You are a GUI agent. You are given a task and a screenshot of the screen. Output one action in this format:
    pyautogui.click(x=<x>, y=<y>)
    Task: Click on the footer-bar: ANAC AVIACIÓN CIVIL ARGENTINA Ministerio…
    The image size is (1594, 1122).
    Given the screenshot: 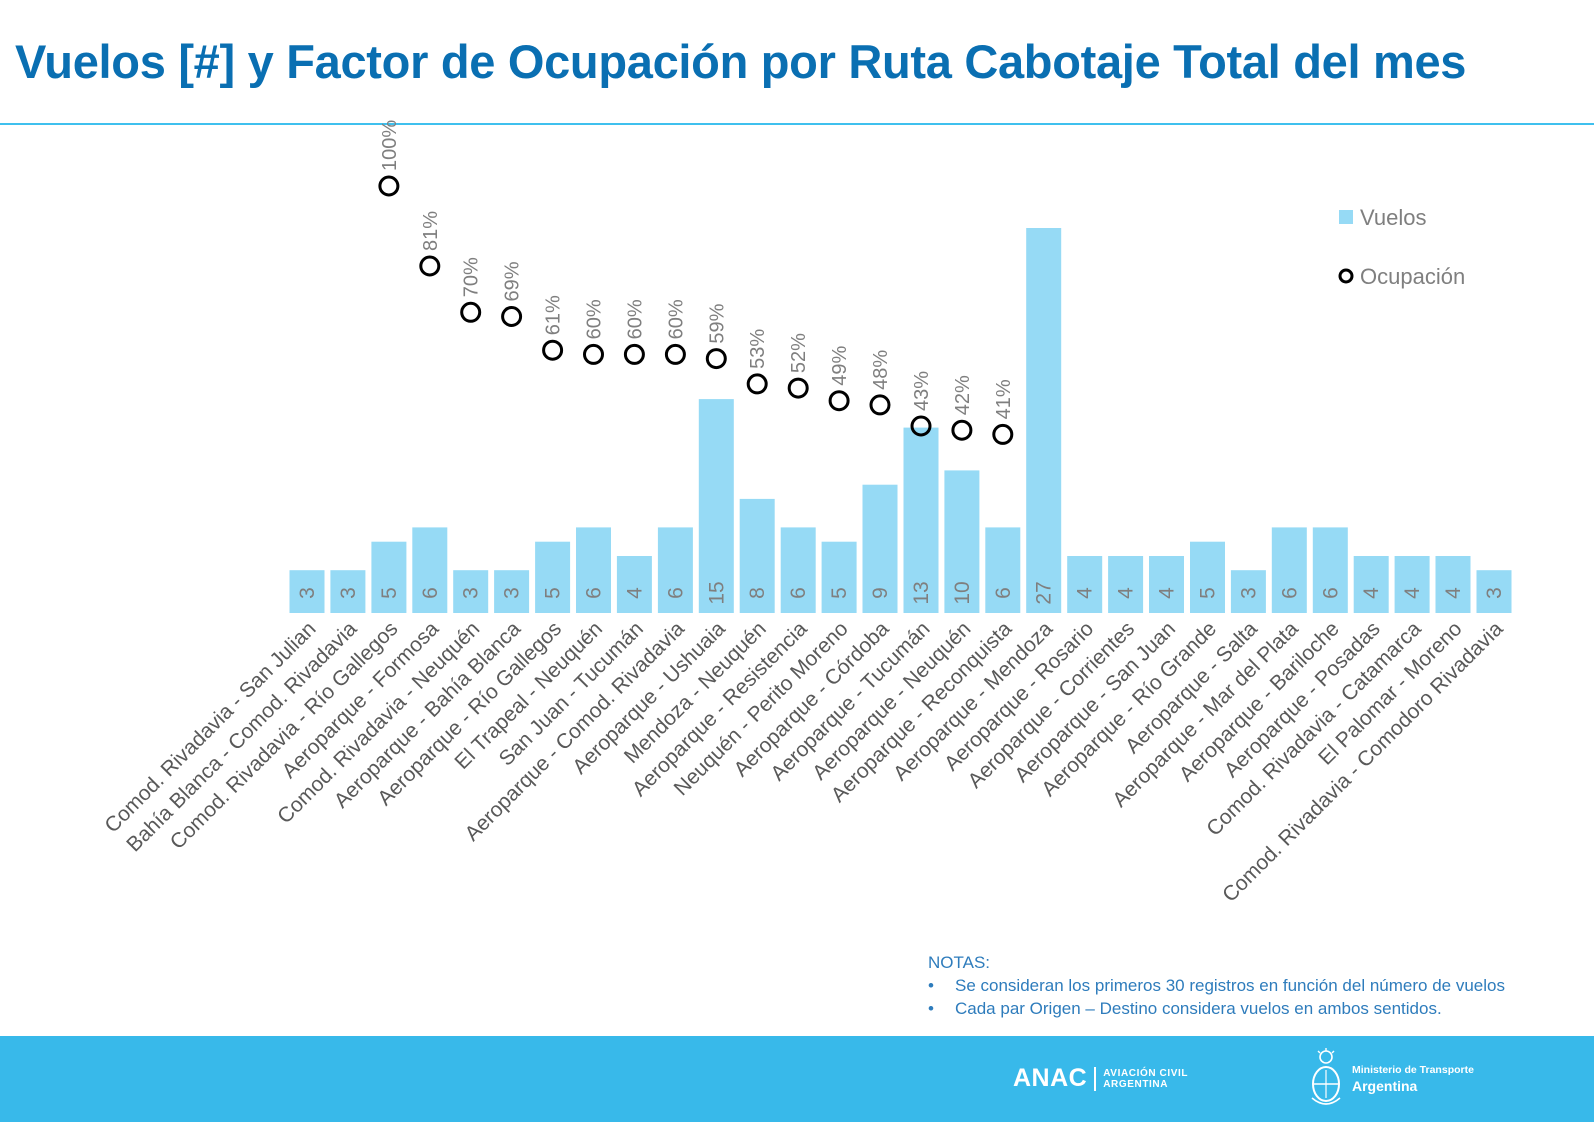 What is the action you would take?
    pyautogui.click(x=797, y=1079)
    